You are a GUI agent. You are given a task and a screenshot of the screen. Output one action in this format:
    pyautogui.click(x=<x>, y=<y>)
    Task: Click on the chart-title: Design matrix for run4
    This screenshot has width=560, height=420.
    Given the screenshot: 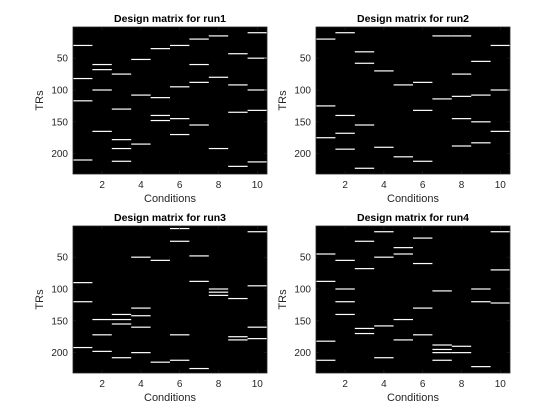 What is the action you would take?
    pyautogui.click(x=413, y=218)
    